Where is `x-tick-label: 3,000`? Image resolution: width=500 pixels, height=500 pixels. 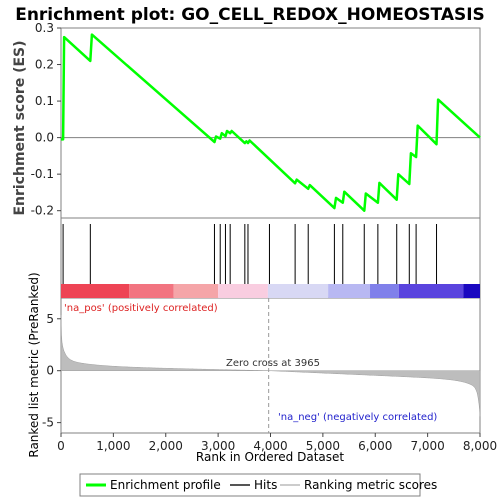 x-tick-label: 3,000 is located at coordinates (218, 446).